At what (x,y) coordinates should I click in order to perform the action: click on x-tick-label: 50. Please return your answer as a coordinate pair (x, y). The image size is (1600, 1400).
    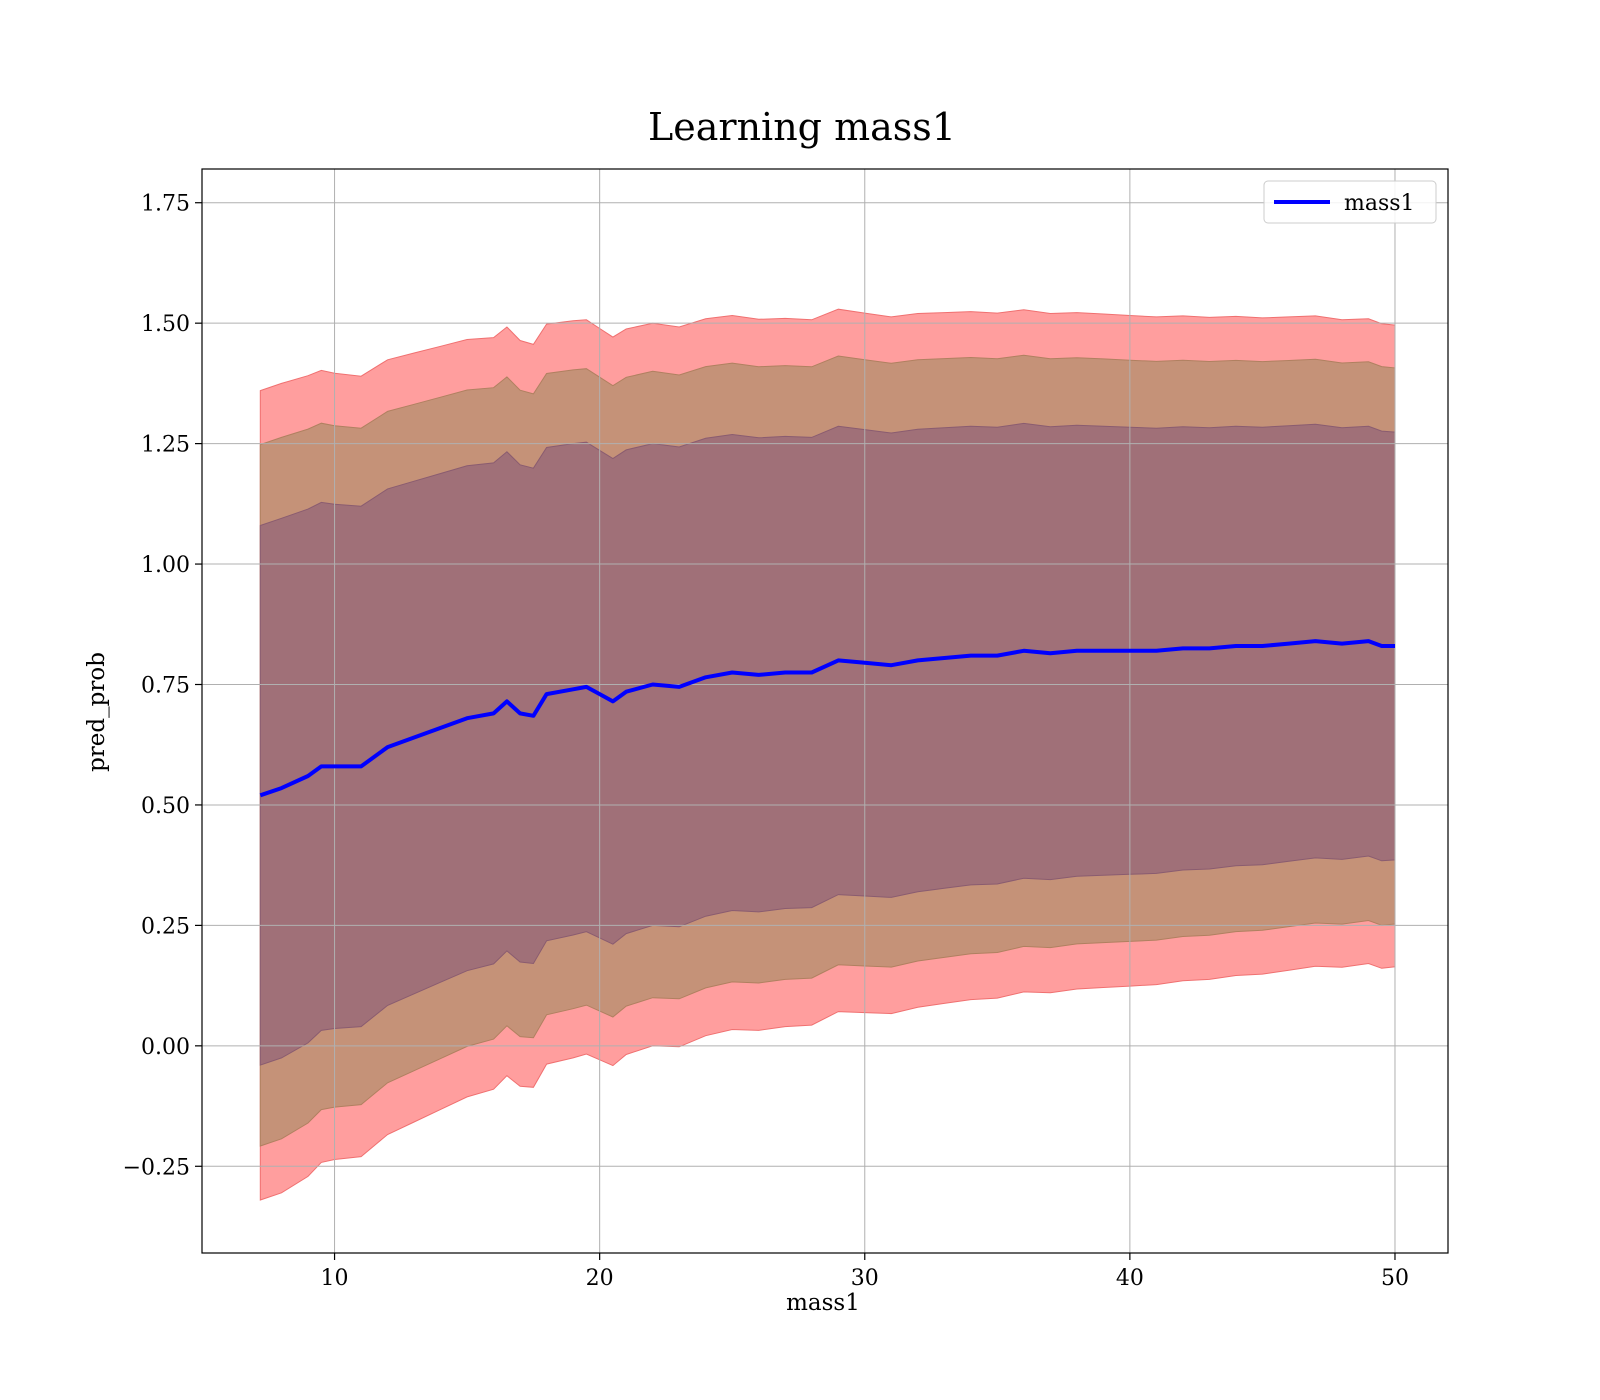
    Looking at the image, I should click on (1395, 1278).